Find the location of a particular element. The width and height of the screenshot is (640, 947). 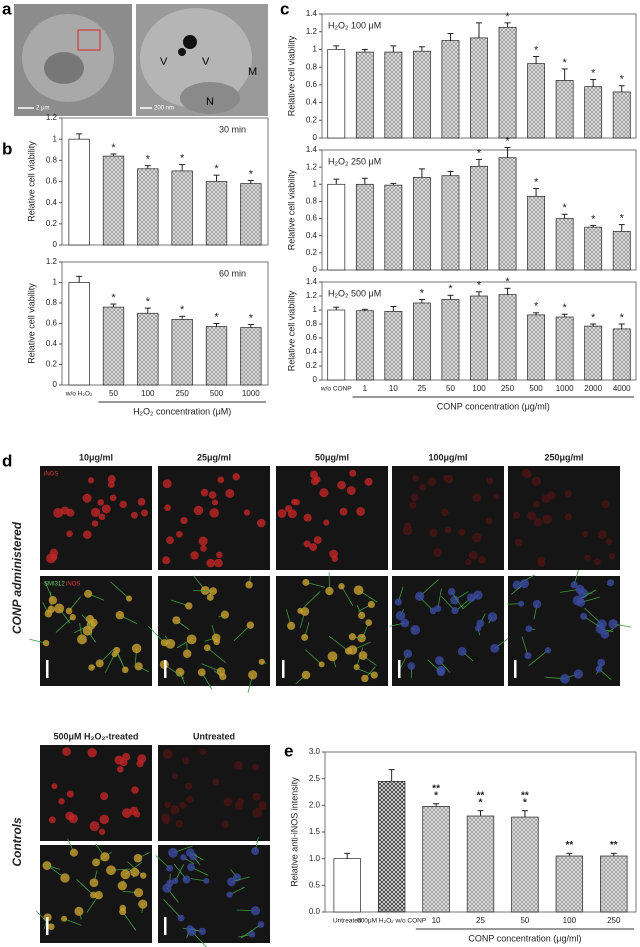

column-label: 10μg/ml is located at coordinates (96, 457).